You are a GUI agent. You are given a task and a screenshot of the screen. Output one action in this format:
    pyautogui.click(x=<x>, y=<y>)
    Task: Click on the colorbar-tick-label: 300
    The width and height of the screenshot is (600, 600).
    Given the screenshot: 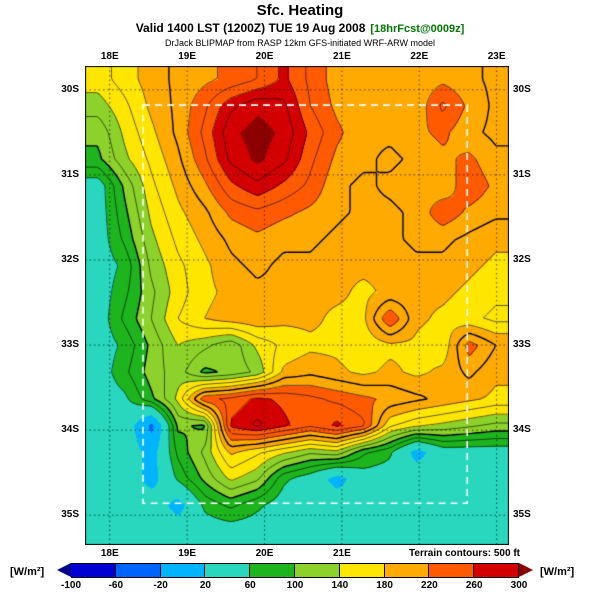 What is the action you would take?
    pyautogui.click(x=519, y=585)
    